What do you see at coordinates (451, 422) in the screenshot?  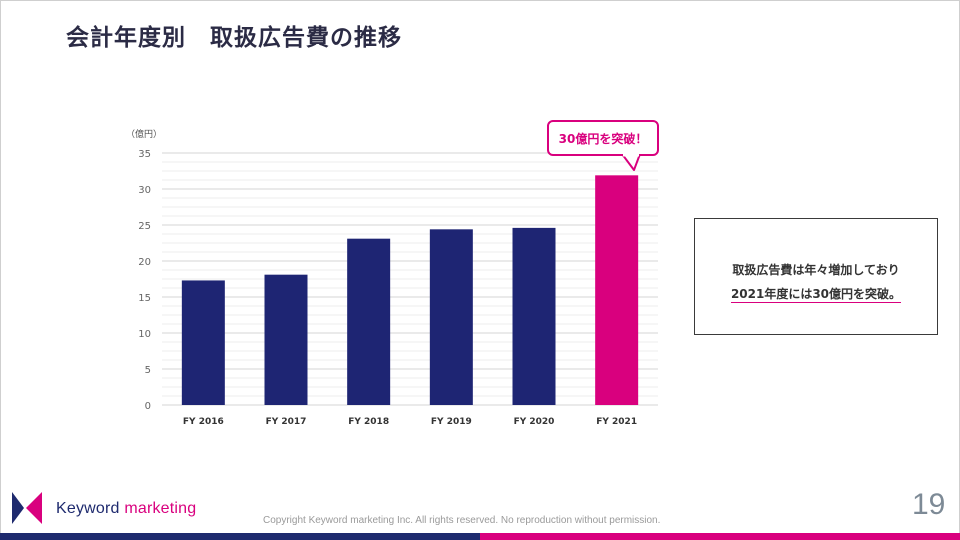 I see `x-tick-label: FY 2019` at bounding box center [451, 422].